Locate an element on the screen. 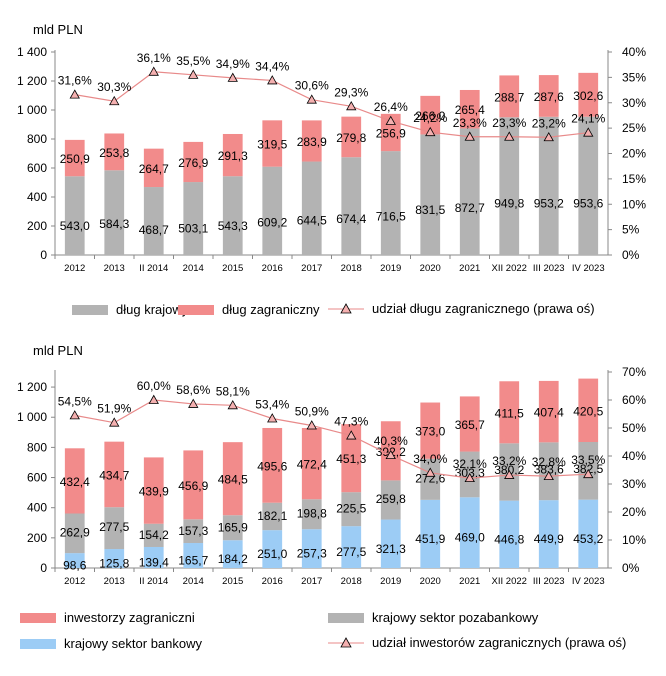  c1-xtick: 2018 is located at coordinates (351, 268).